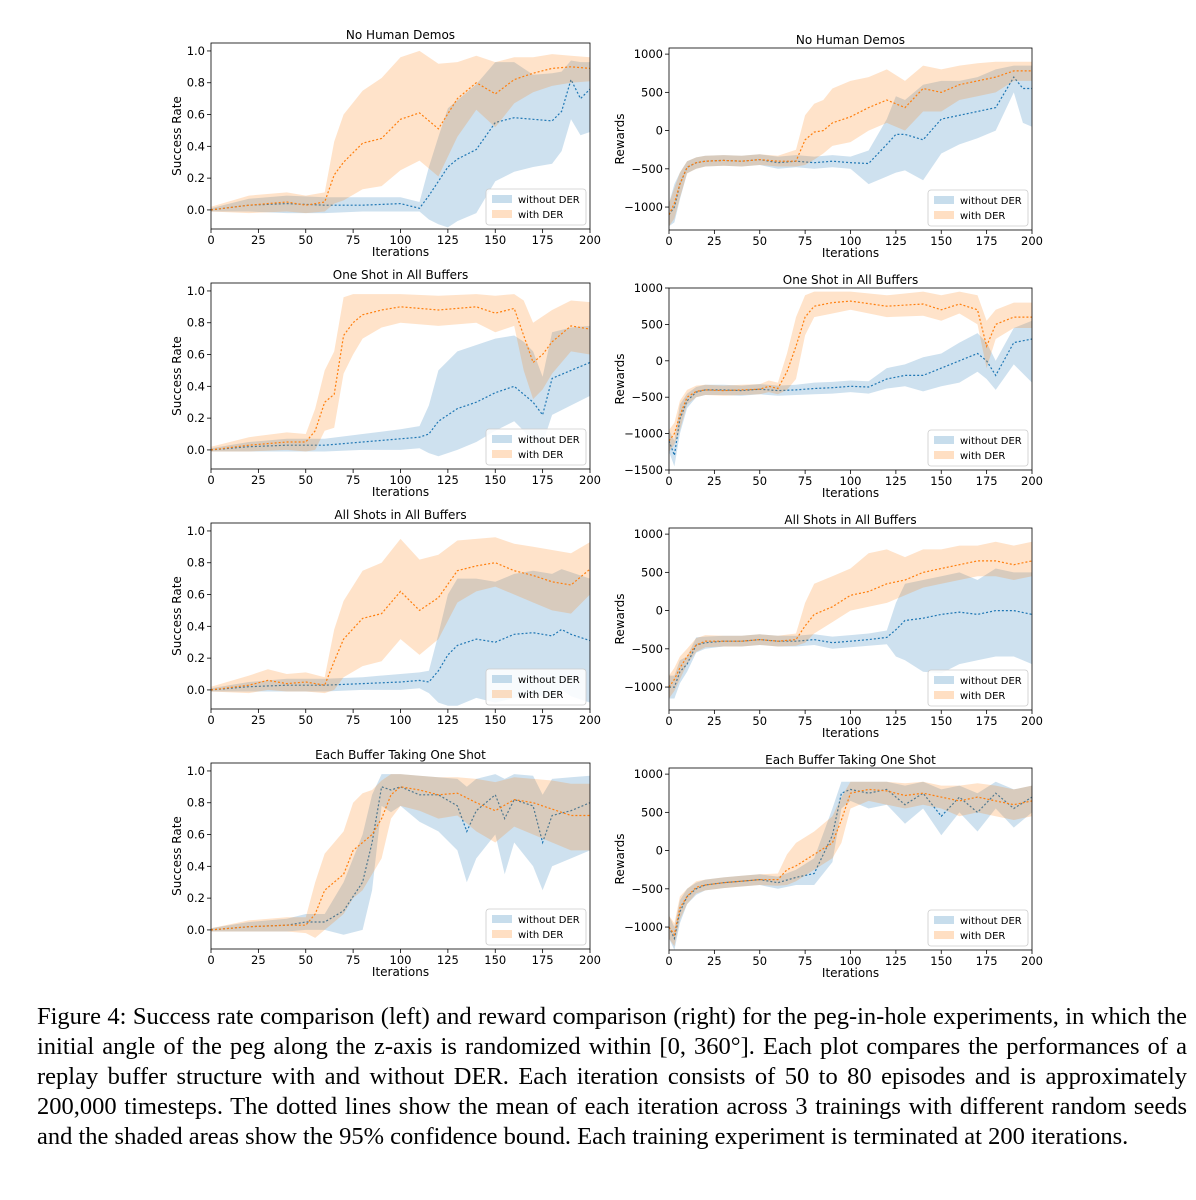 This screenshot has width=1196, height=1200. What do you see at coordinates (196, 658) in the screenshot?
I see `y-tick-label: 0.2` at bounding box center [196, 658].